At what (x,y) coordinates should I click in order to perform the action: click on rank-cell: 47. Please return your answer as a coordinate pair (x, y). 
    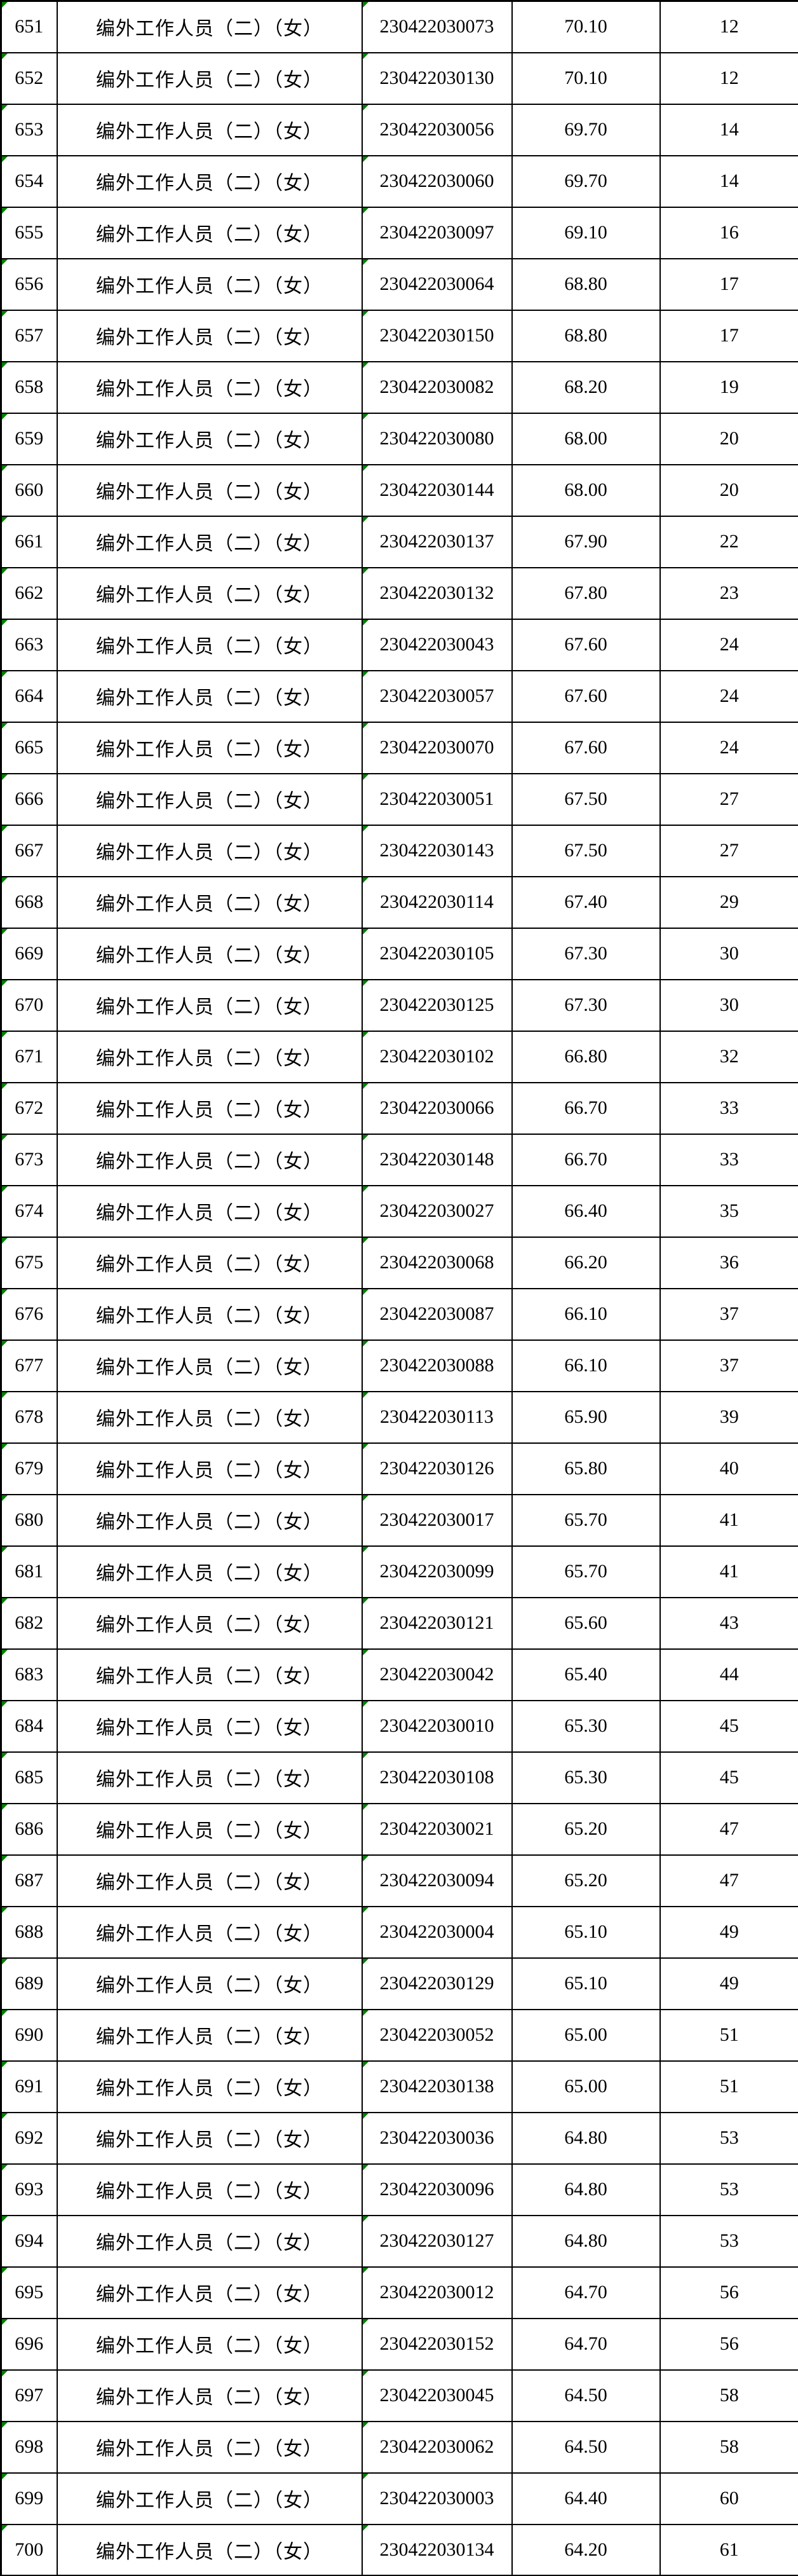
    Looking at the image, I should click on (728, 1881).